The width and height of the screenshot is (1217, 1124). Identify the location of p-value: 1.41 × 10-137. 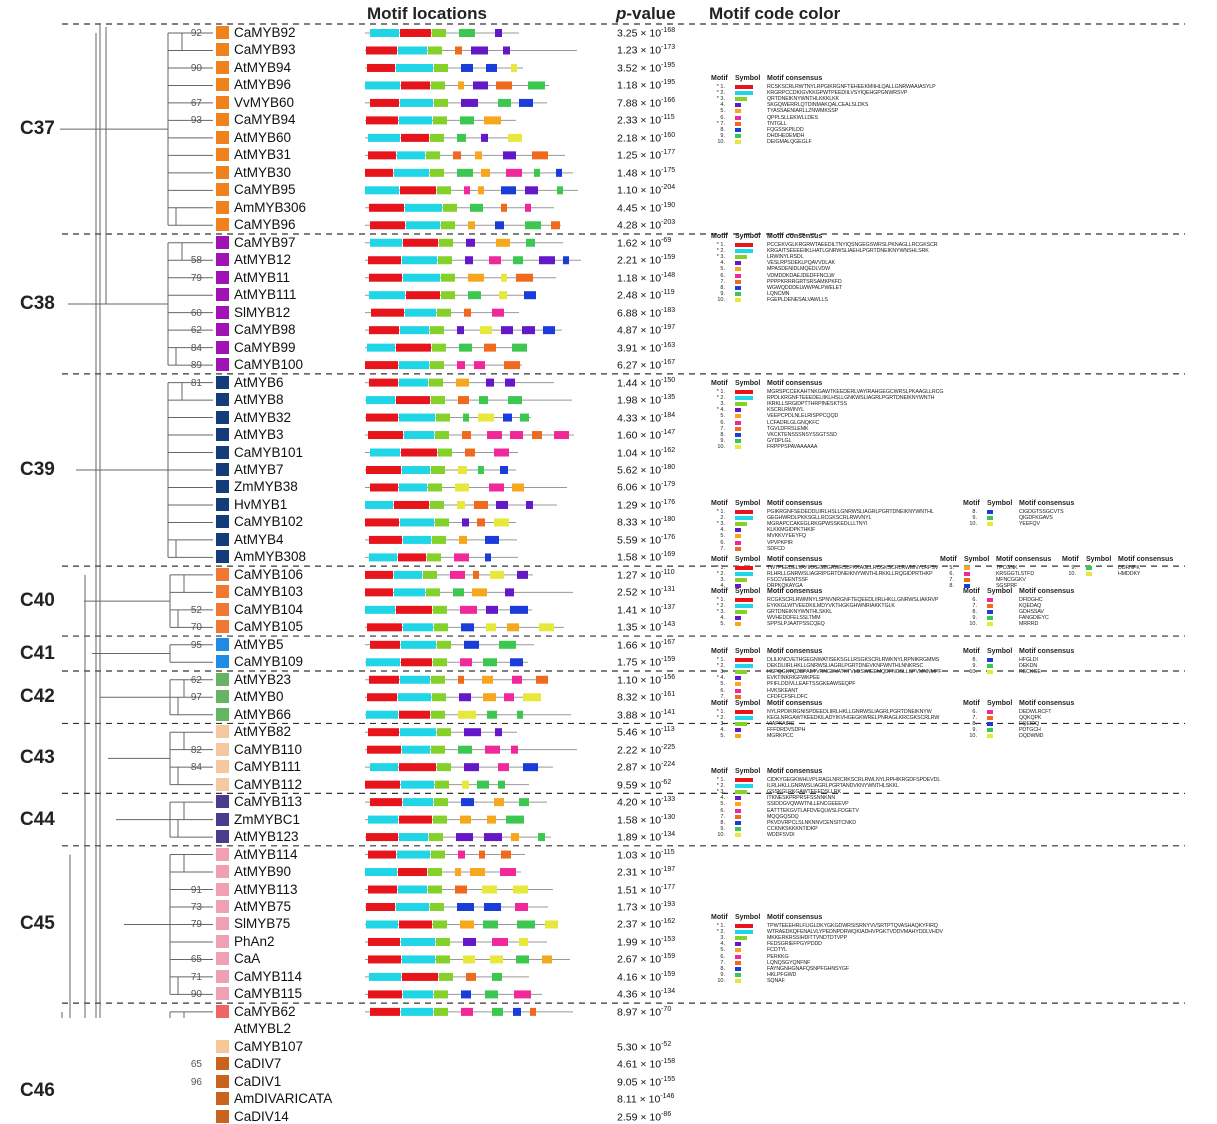
(646, 610).